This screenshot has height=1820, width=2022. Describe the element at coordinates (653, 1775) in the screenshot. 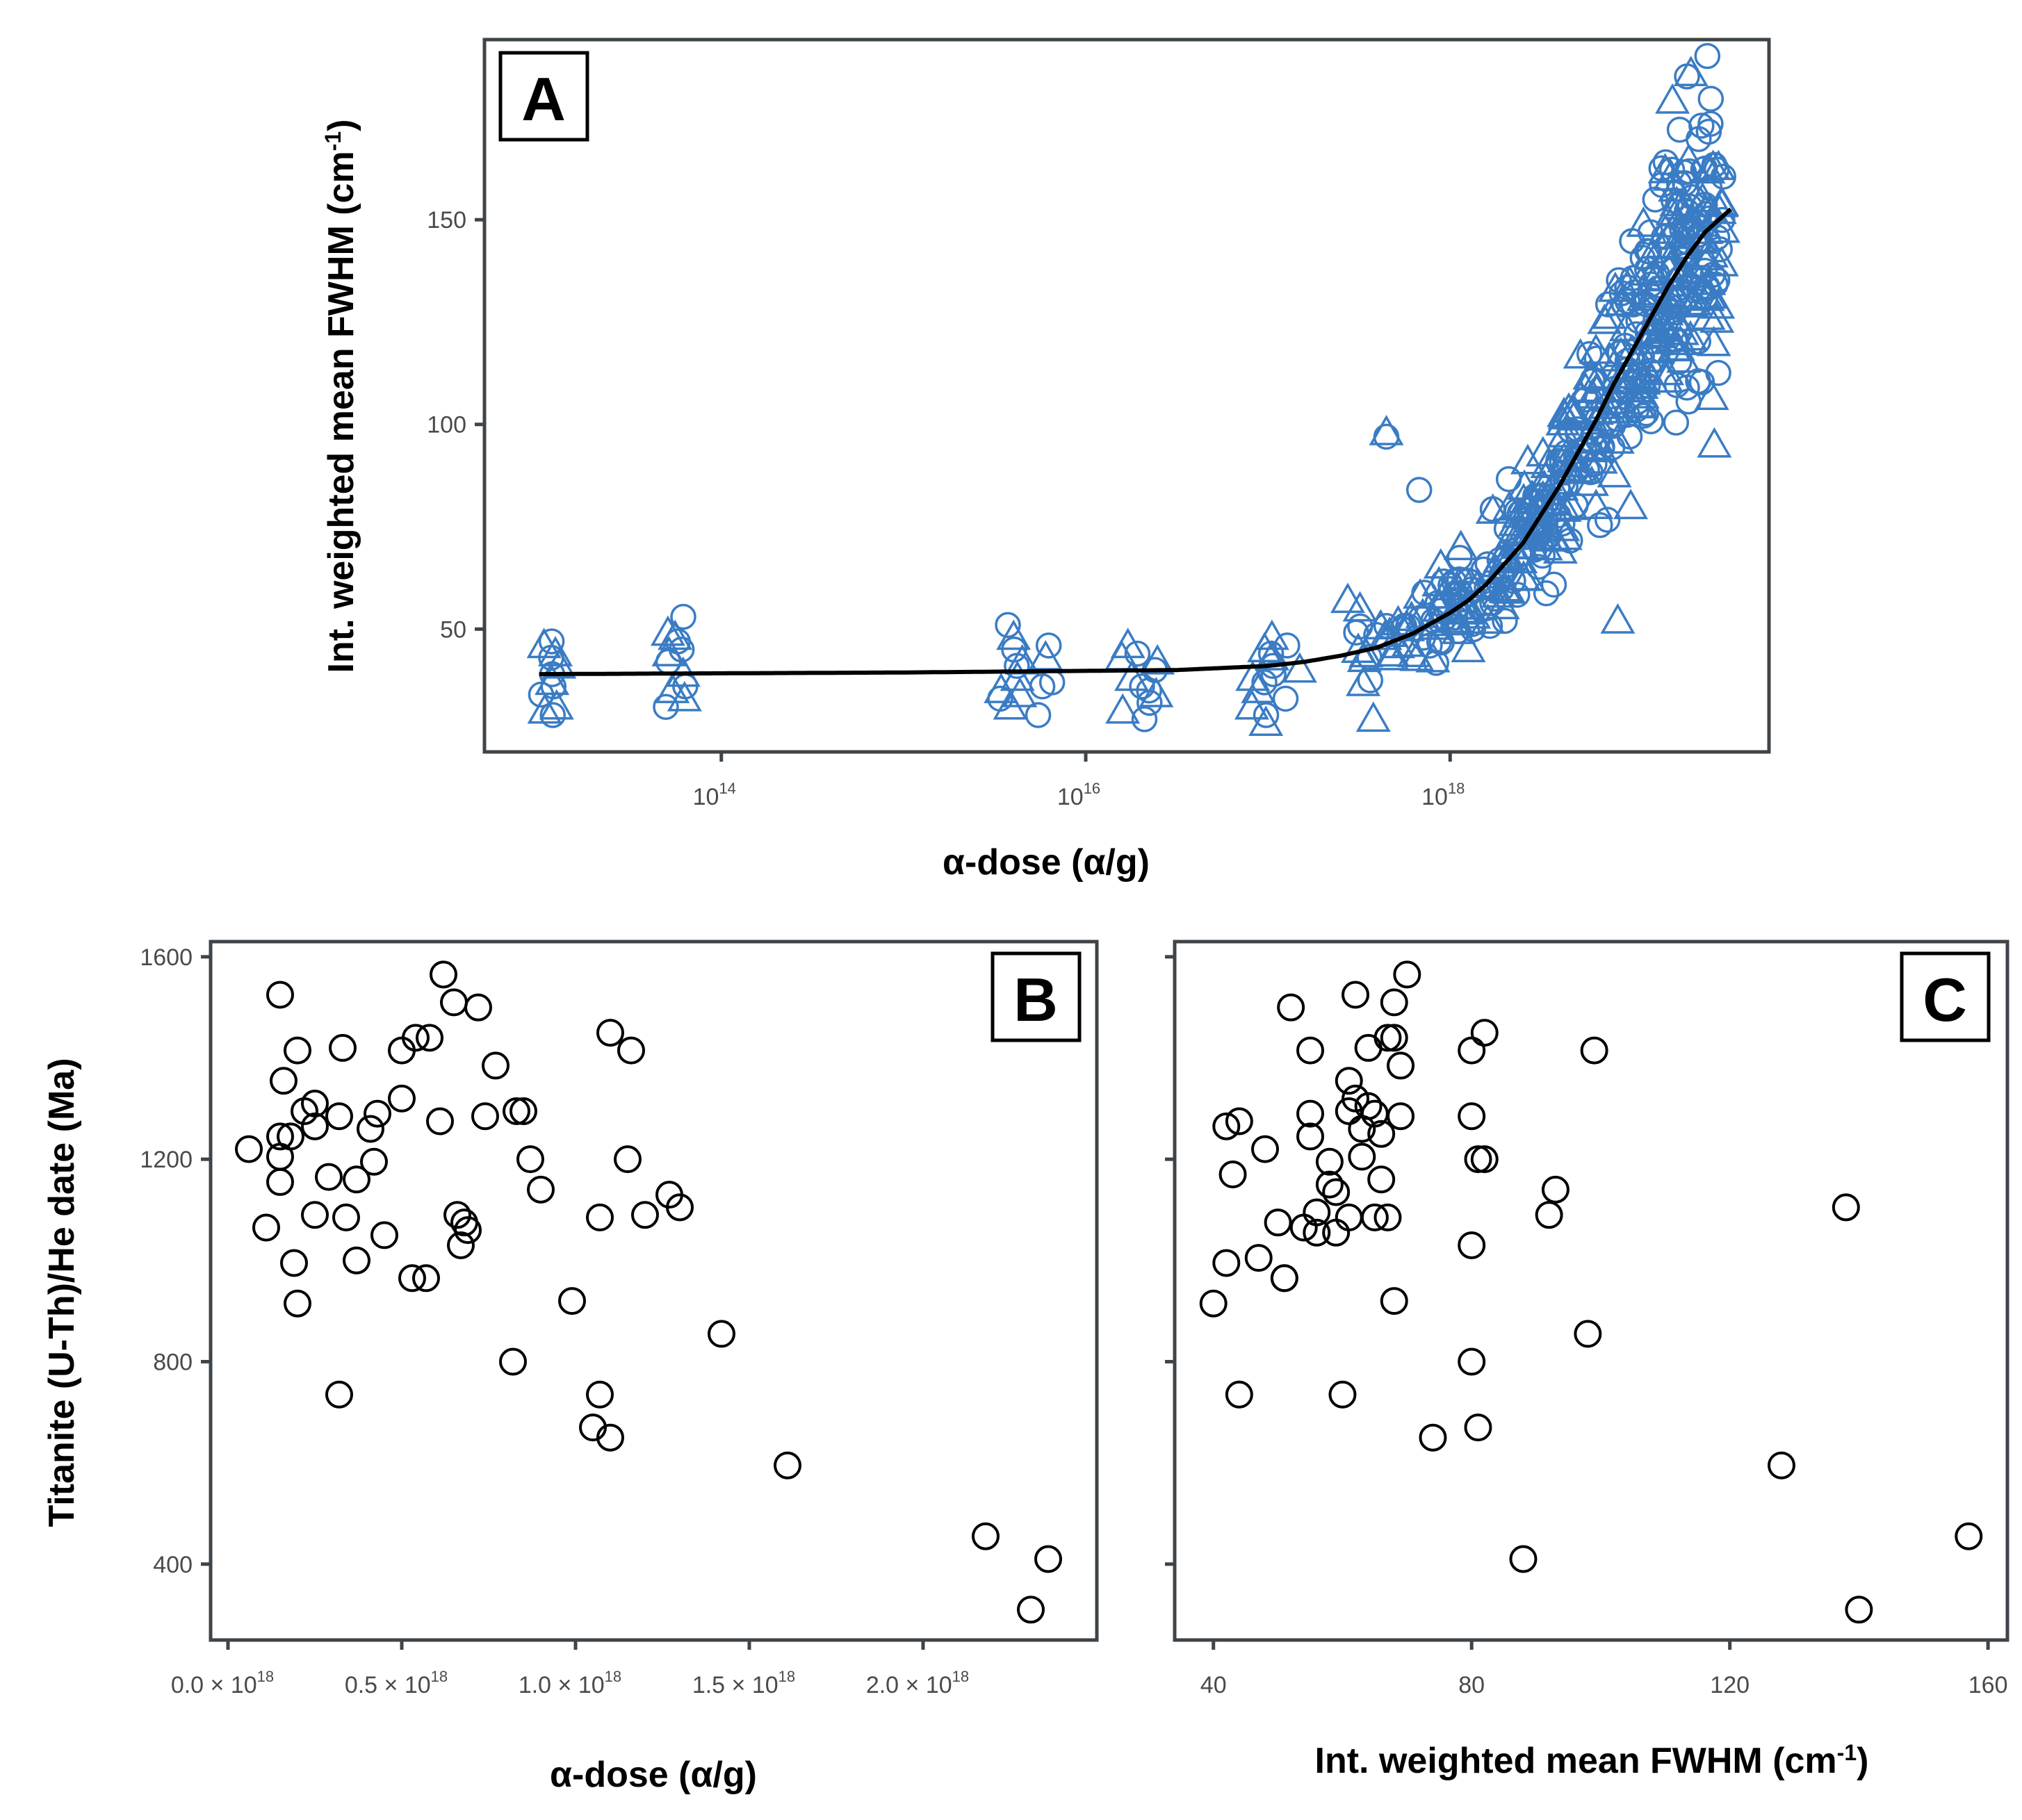

I see `panel-b-x-axis-title: α-dose (α/g)` at that location.